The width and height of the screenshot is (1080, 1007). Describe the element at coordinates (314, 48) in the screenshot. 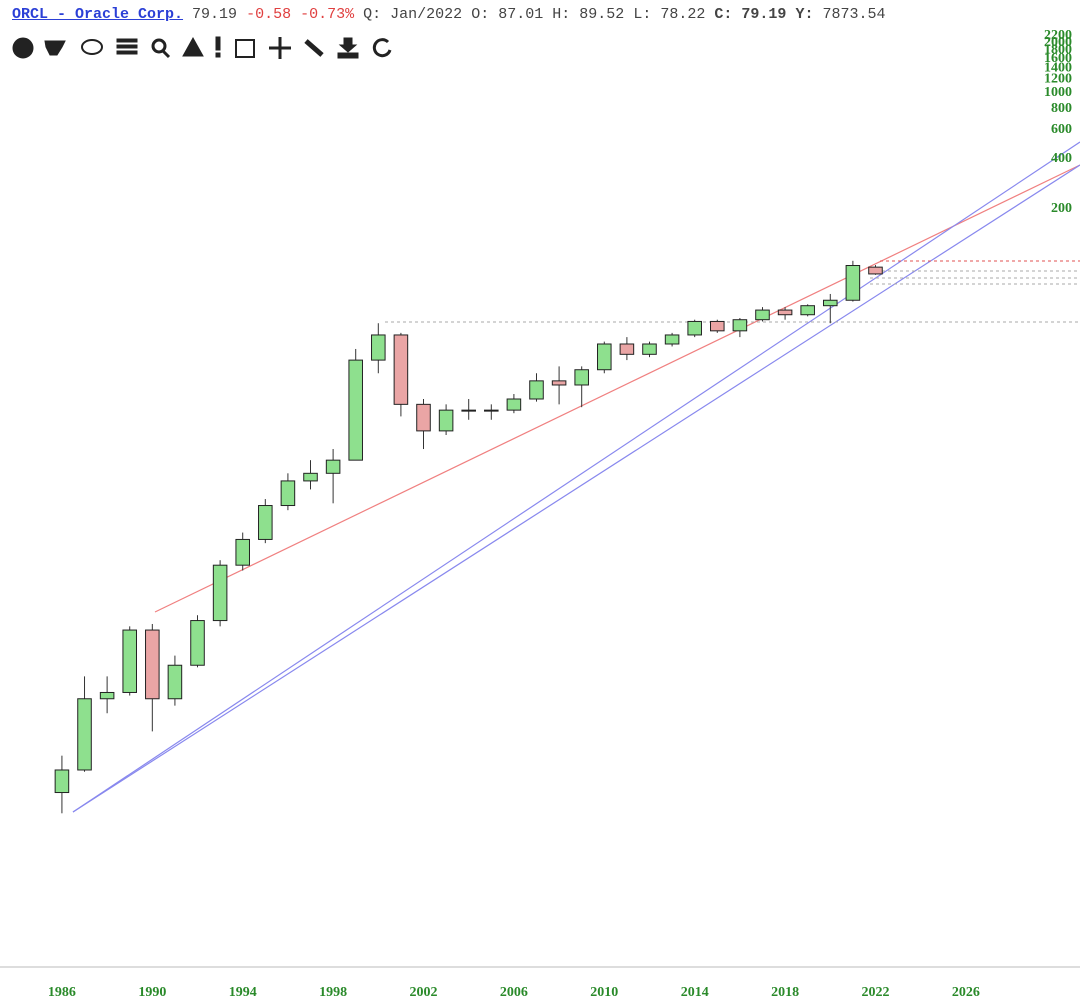

I see `link-icon` at that location.